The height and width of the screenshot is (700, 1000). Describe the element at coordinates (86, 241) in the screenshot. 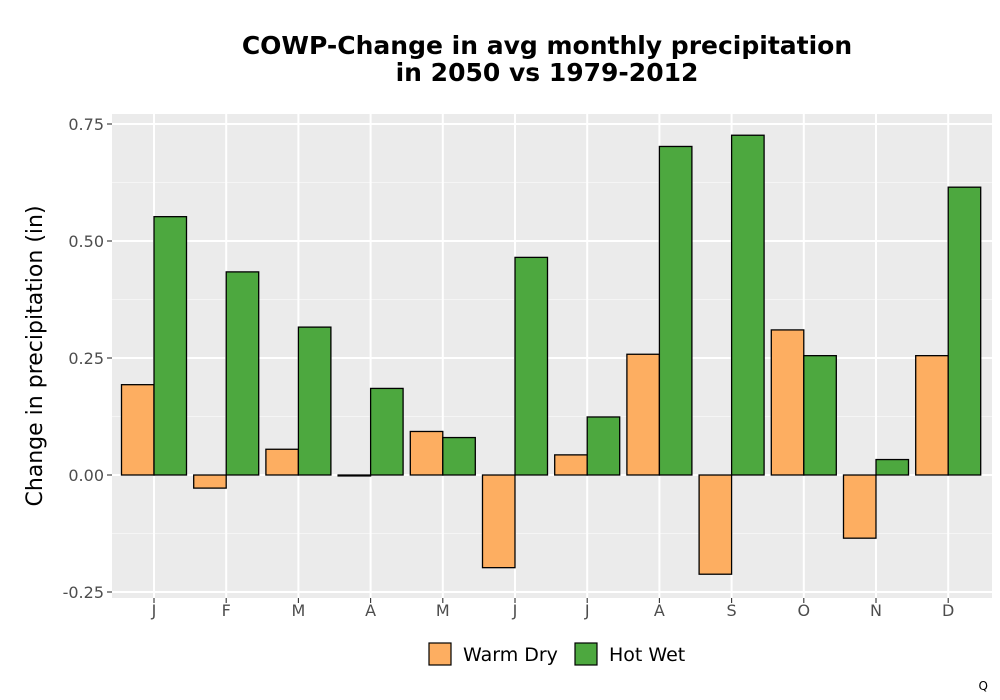

I see `y-tick-label: 0.50` at that location.